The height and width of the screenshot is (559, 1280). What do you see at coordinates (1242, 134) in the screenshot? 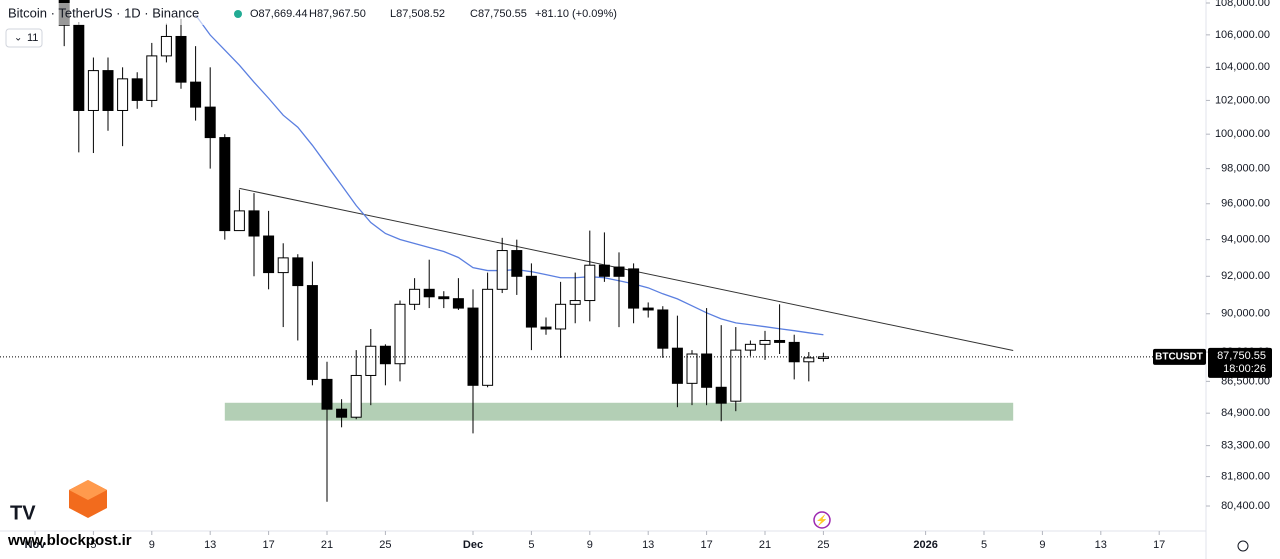
I see `y-tick-label: 100,000.00` at bounding box center [1242, 134].